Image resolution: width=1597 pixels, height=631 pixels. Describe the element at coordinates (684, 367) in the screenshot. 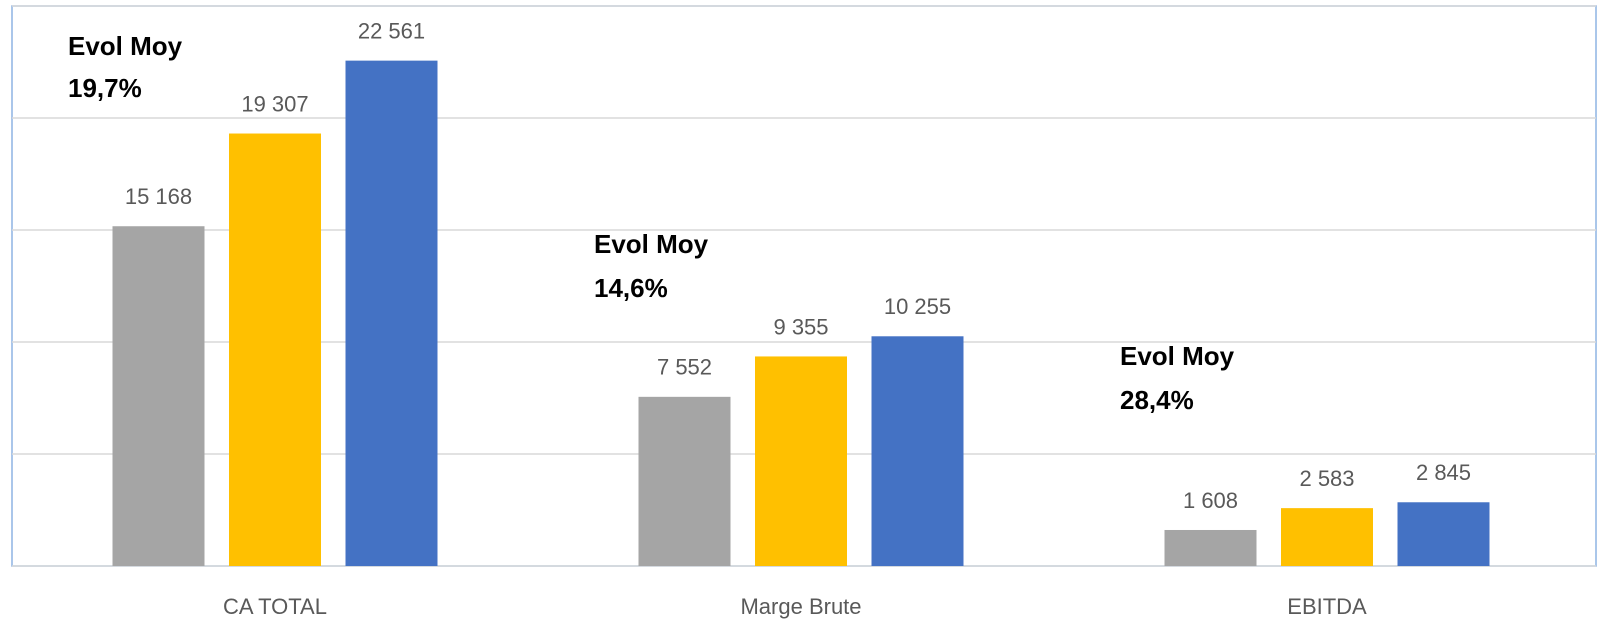

I see `data-label: 7 552` at that location.